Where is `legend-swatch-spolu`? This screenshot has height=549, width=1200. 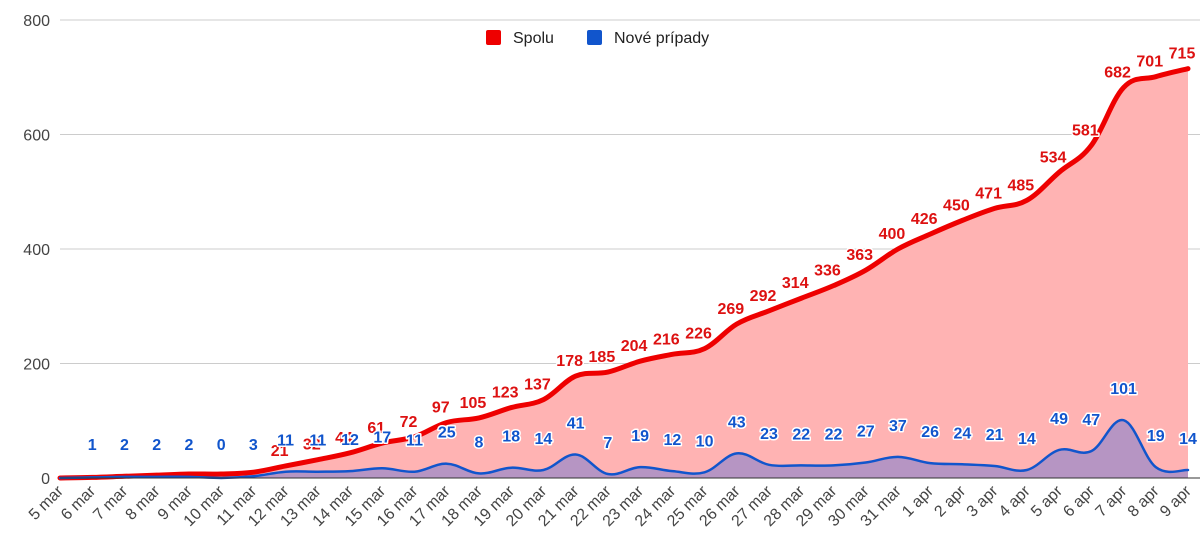
legend-swatch-spolu is located at coordinates (493, 37).